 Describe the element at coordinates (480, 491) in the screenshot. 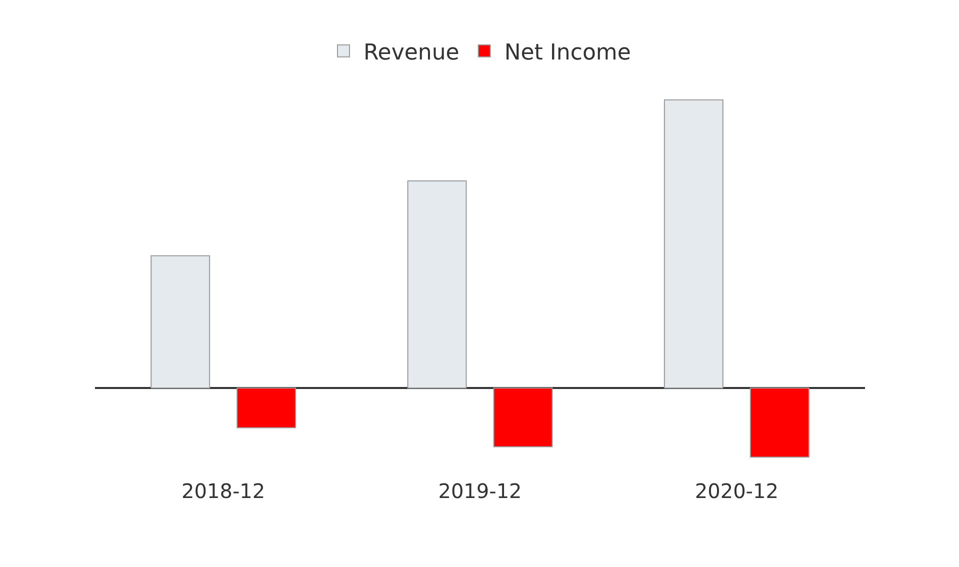

I see `x-tick-label: 2019-12` at that location.